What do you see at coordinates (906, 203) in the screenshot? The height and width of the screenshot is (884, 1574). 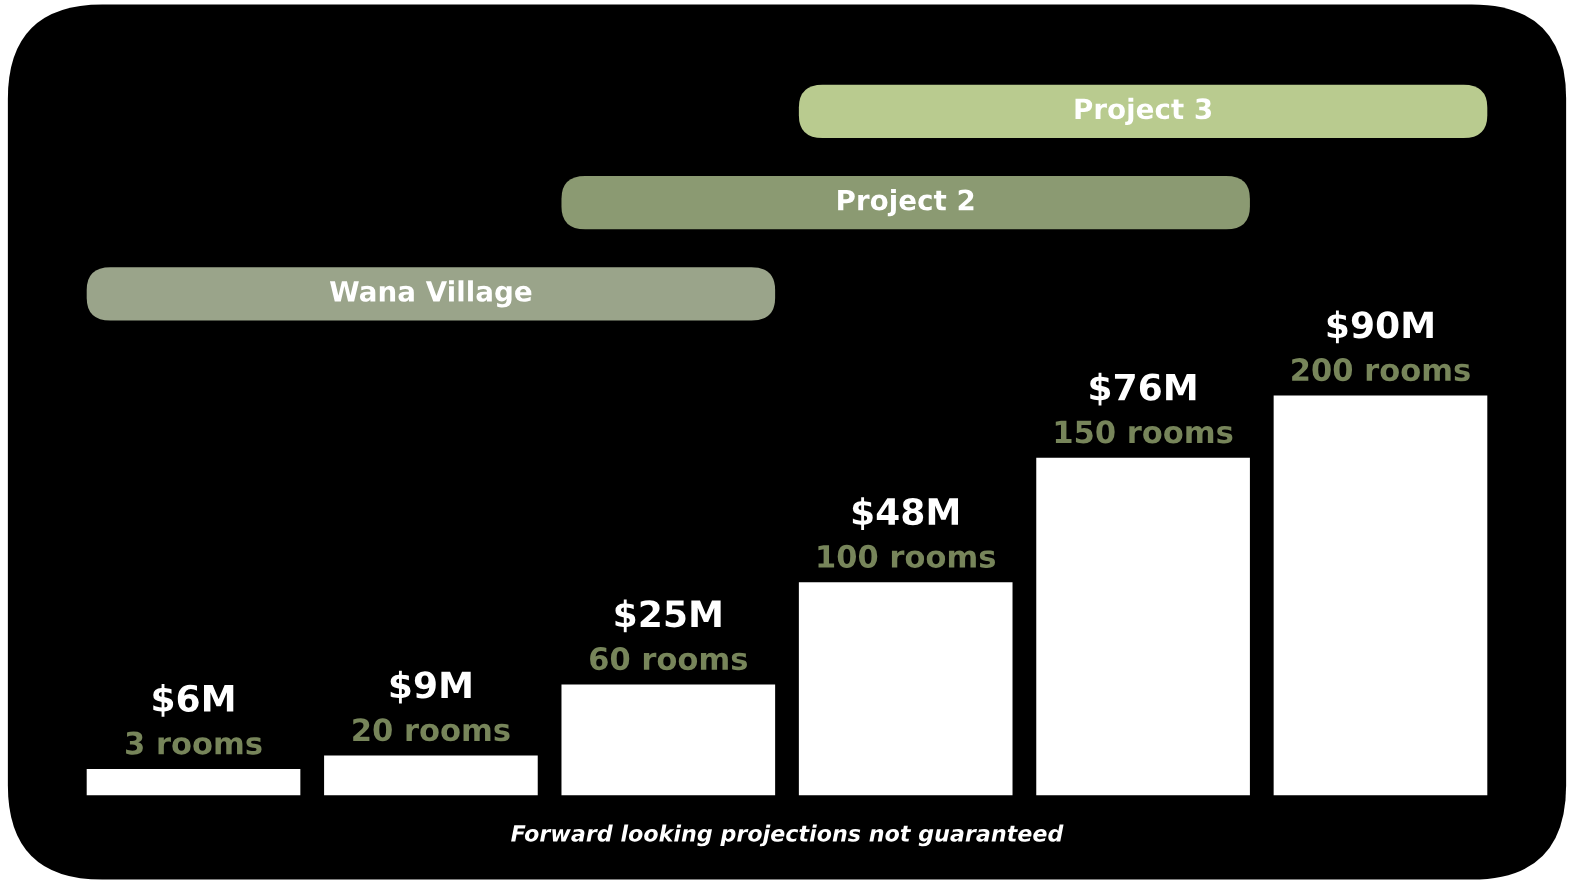 I see `text: Project 2` at bounding box center [906, 203].